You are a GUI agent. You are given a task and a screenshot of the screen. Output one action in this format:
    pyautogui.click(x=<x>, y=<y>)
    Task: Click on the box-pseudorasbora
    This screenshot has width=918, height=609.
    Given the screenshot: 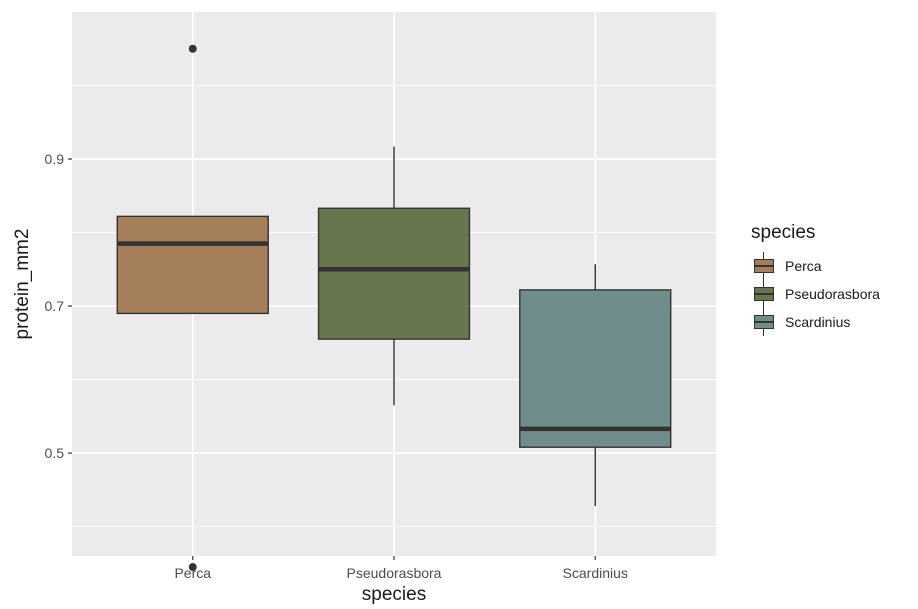 What is the action you would take?
    pyautogui.click(x=394, y=276)
    